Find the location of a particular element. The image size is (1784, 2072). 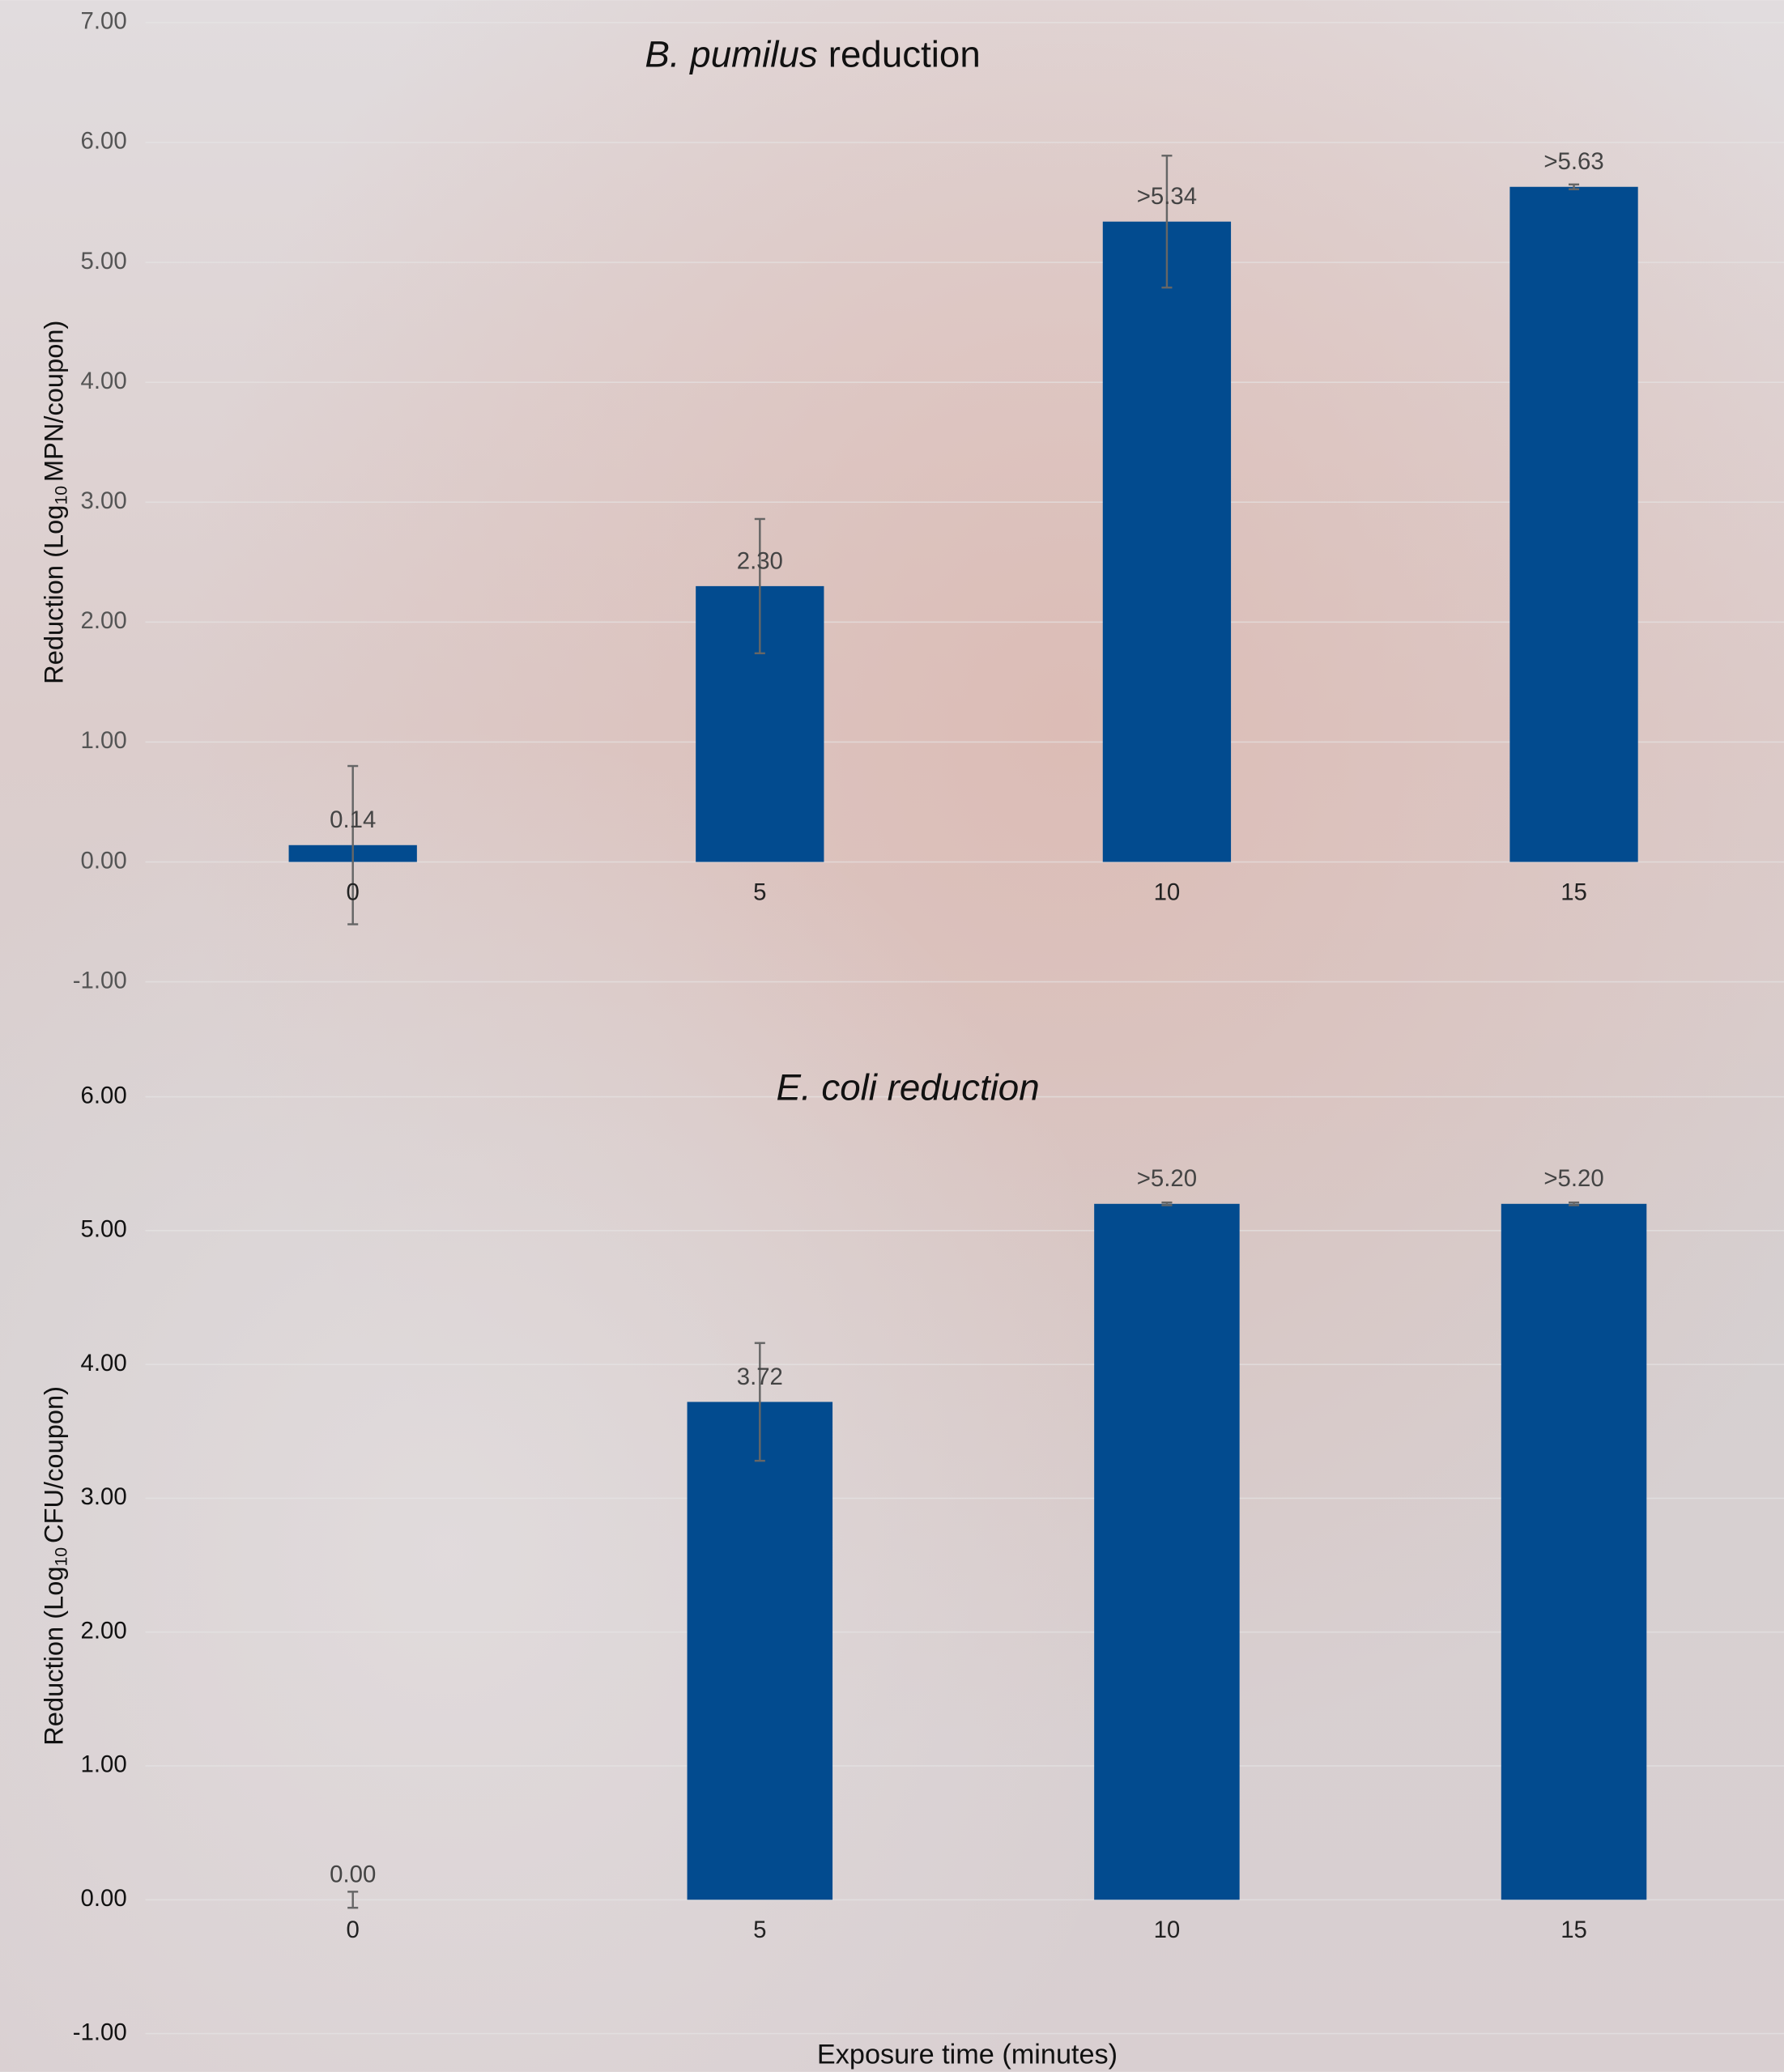

data-label: 0.14 is located at coordinates (353, 819).